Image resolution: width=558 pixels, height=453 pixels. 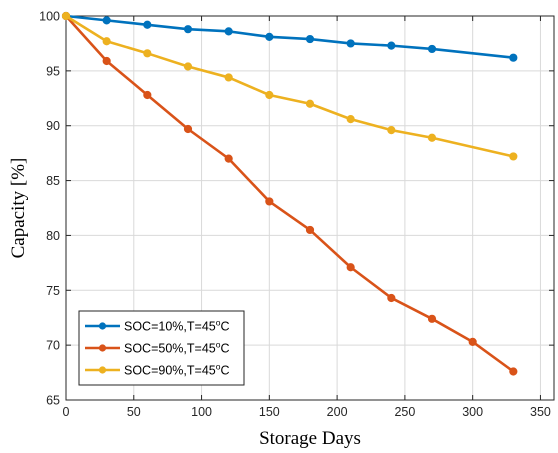 What do you see at coordinates (53, 181) in the screenshot?
I see `y-tick-label: 85` at bounding box center [53, 181].